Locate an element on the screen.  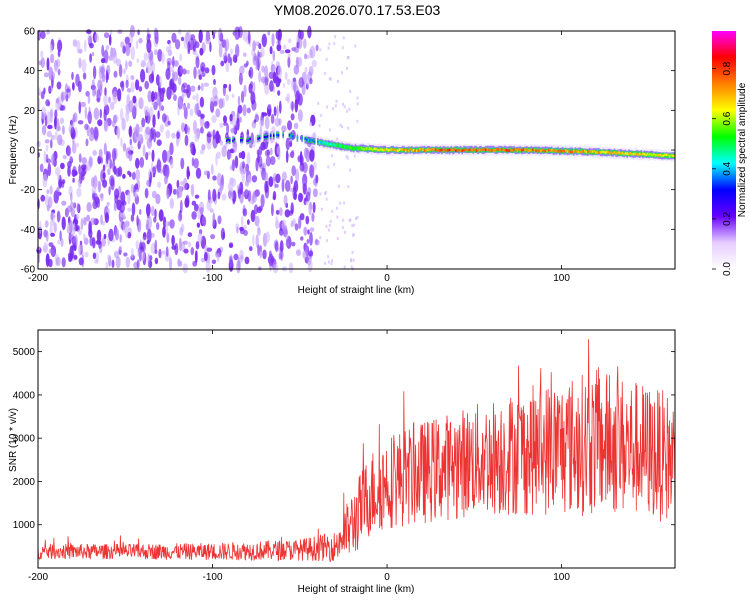
y-tick-label: 3000 is located at coordinates (24, 439).